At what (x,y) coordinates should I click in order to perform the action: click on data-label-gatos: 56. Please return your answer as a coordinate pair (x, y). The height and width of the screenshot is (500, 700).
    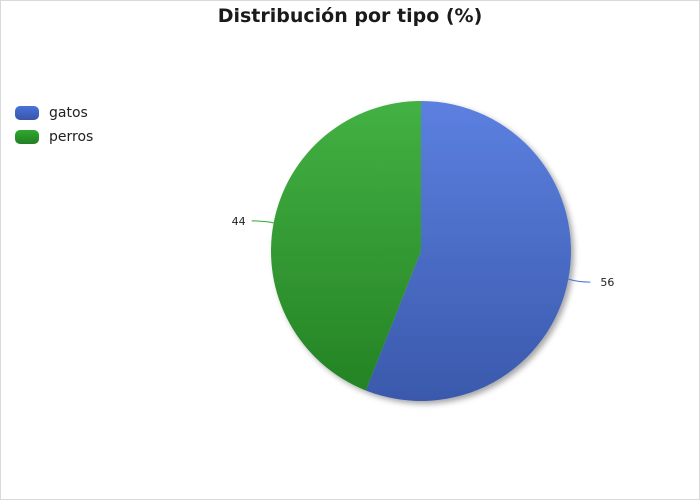
    Looking at the image, I should click on (607, 282).